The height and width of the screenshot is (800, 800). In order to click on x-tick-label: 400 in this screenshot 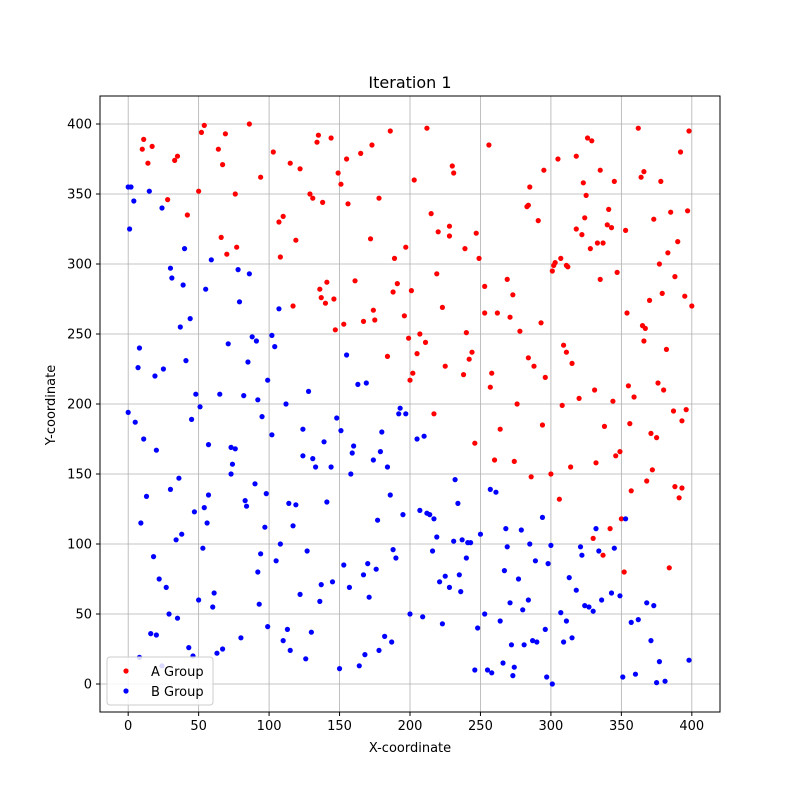, I will do `click(691, 726)`.